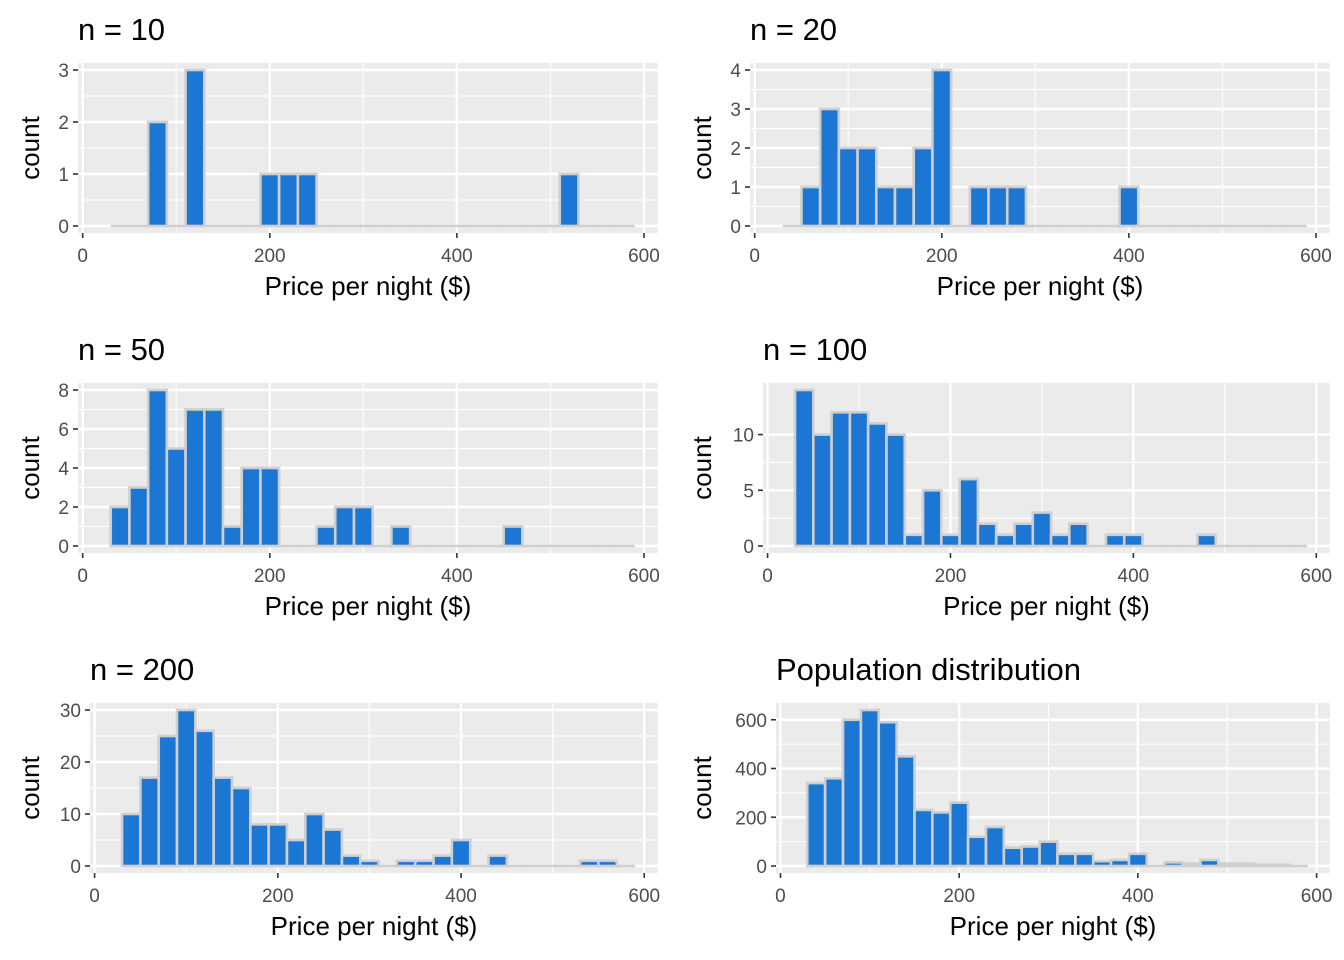 This screenshot has height=960, width=1344. I want to click on y-tick-label: 3, so click(735, 110).